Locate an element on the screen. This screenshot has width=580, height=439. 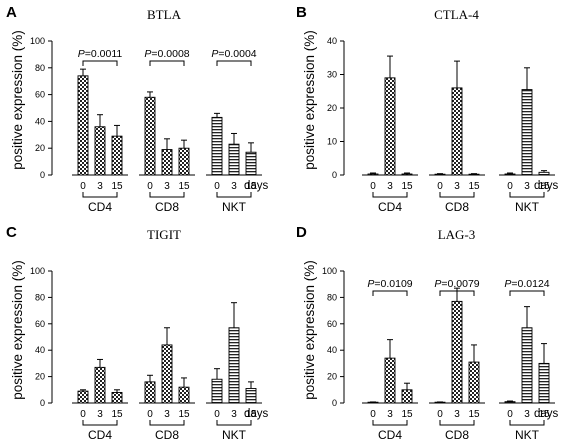
chart-title: BTLA is located at coordinates (164, 14).